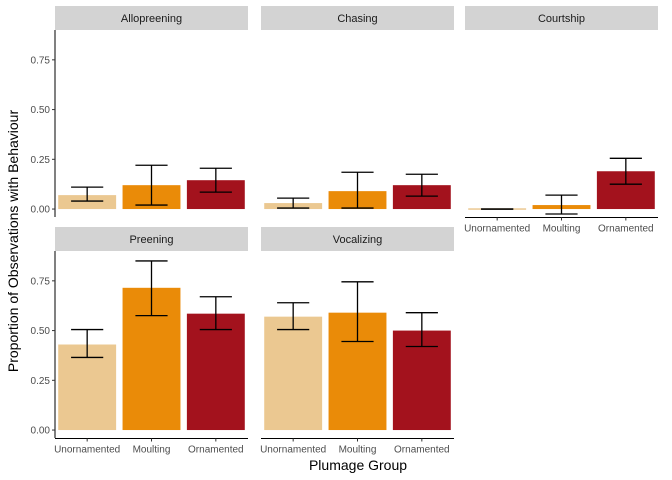 The width and height of the screenshot is (672, 480). I want to click on strip-label-courtship: Courtship, so click(561, 19).